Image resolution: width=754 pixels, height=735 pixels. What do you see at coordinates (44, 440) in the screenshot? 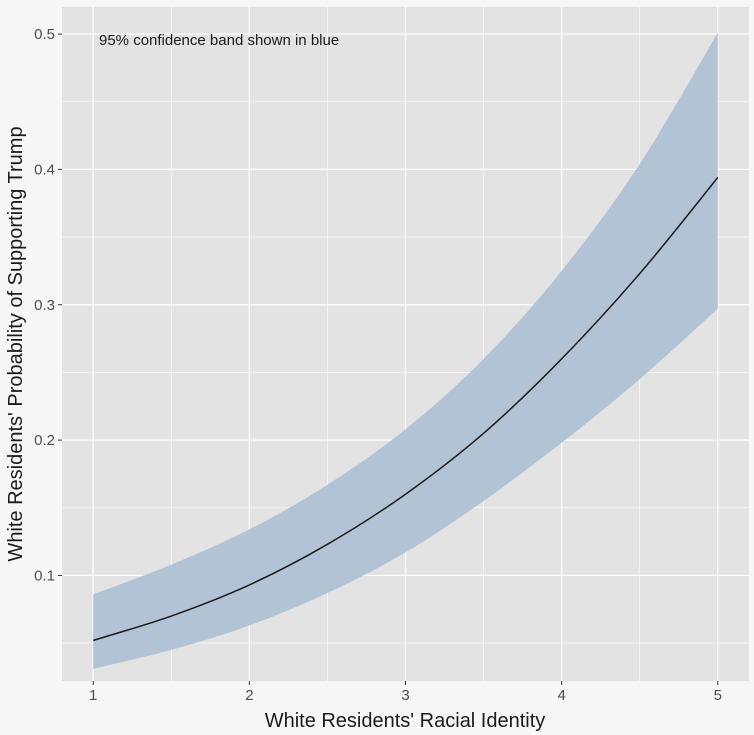
I see `y-tick-label: 0.2` at bounding box center [44, 440].